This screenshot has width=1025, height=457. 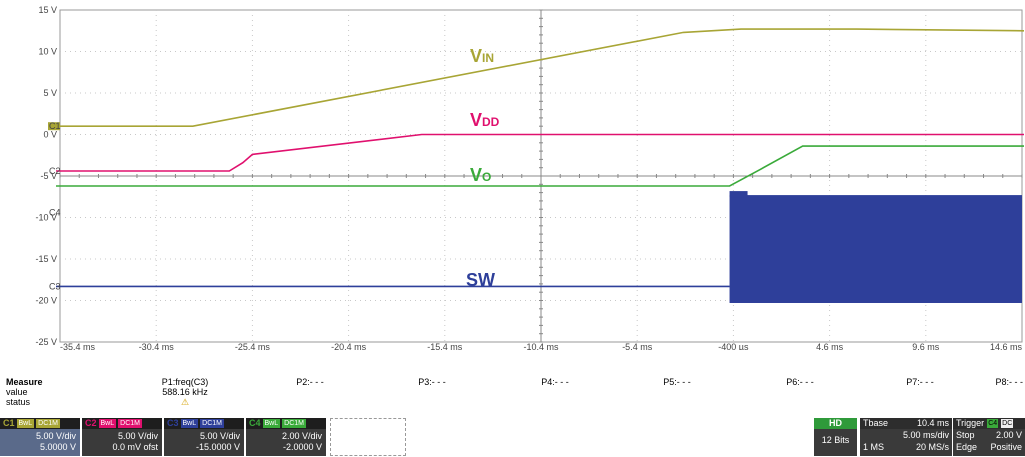 I want to click on trigger-source: C4, so click(x=993, y=423).